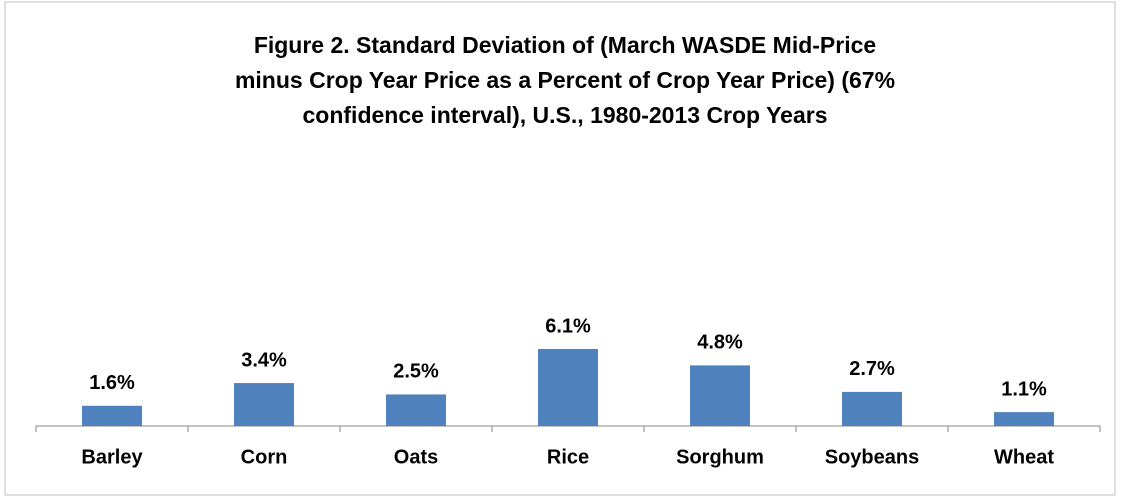 This screenshot has height=500, width=1122. Describe the element at coordinates (112, 383) in the screenshot. I see `data-label: 1.6%` at that location.